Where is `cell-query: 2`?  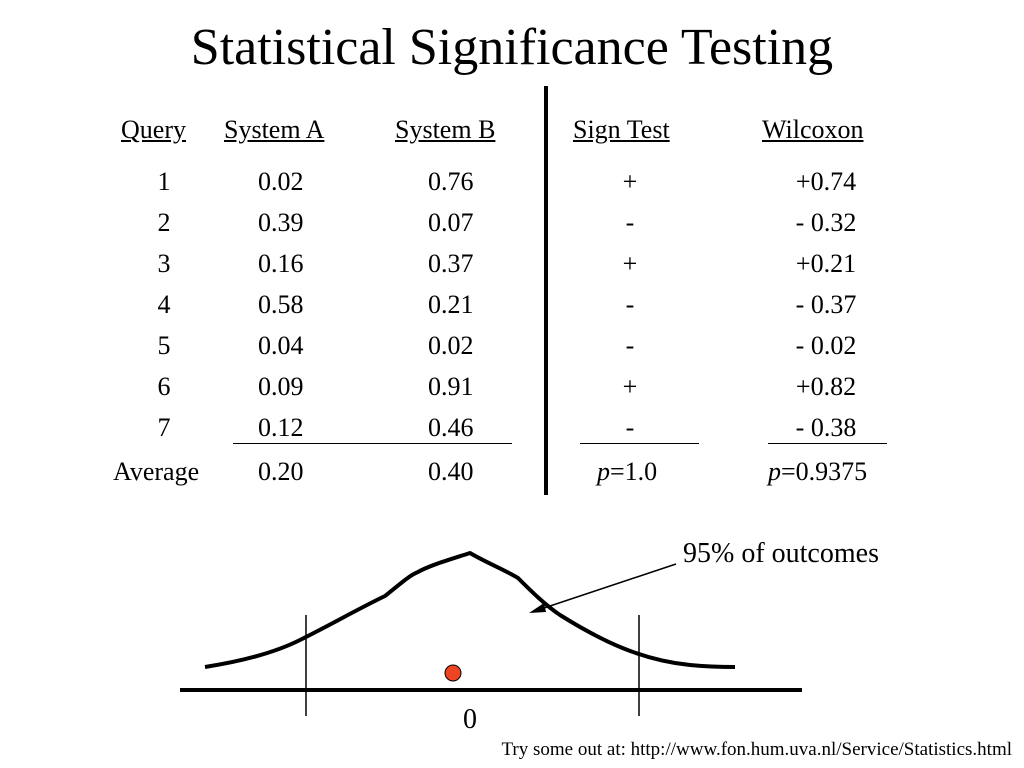 cell-query: 2 is located at coordinates (164, 222).